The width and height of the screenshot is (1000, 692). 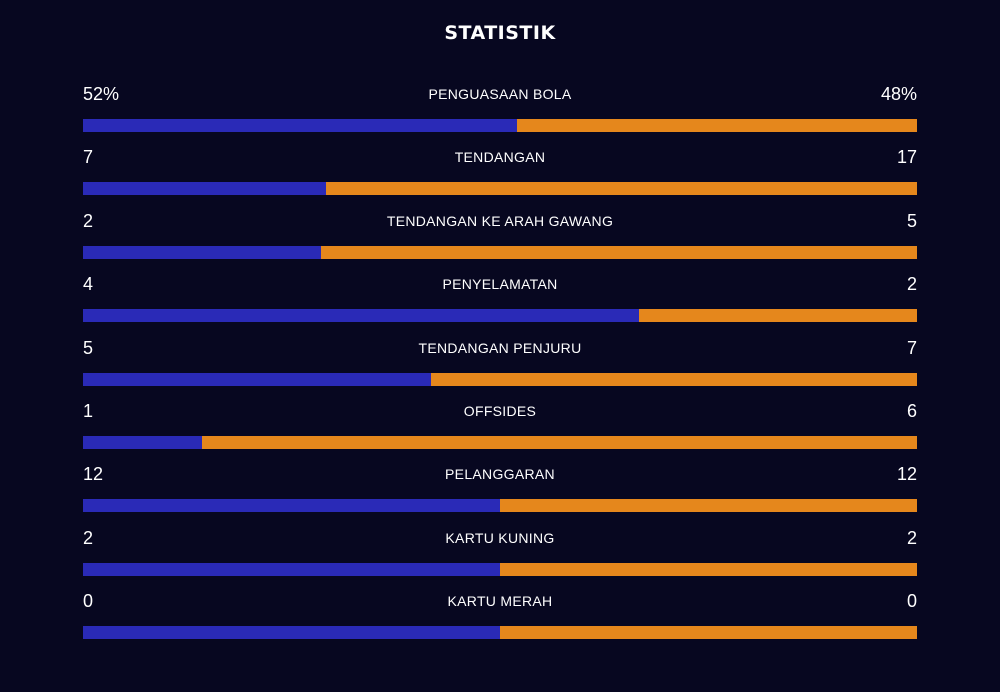 What do you see at coordinates (898, 94) in the screenshot?
I see `away-value: 48%` at bounding box center [898, 94].